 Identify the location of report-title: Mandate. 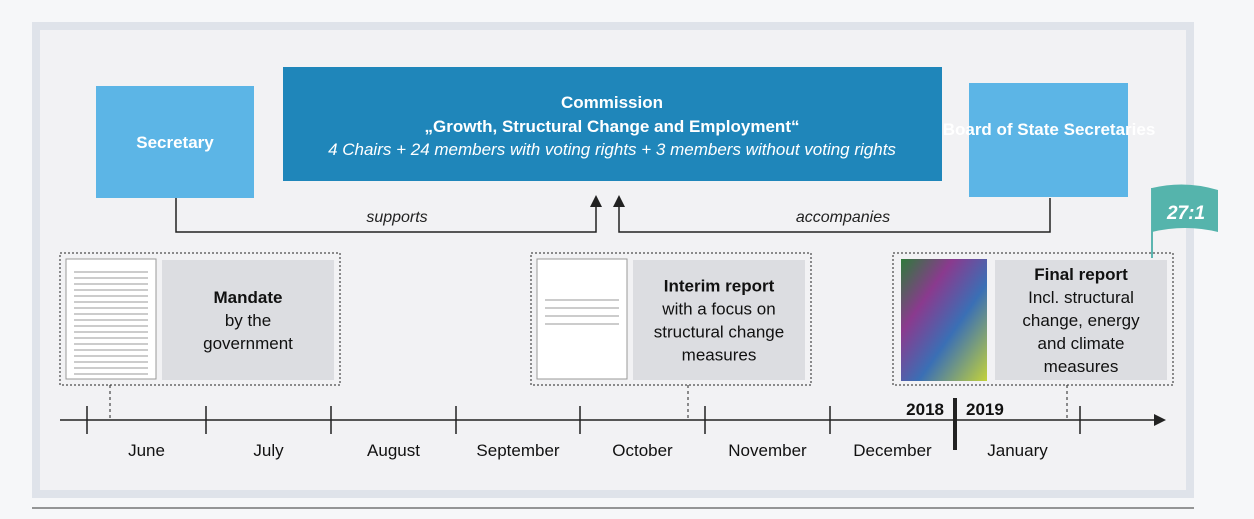
(248, 297).